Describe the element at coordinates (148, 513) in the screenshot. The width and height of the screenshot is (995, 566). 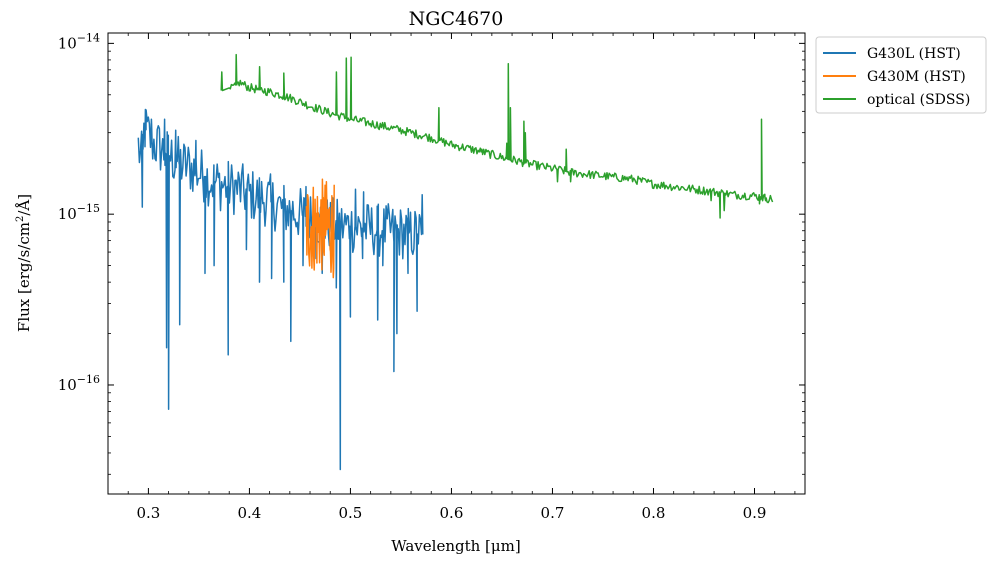
I see `x-tick-label: 0.3` at that location.